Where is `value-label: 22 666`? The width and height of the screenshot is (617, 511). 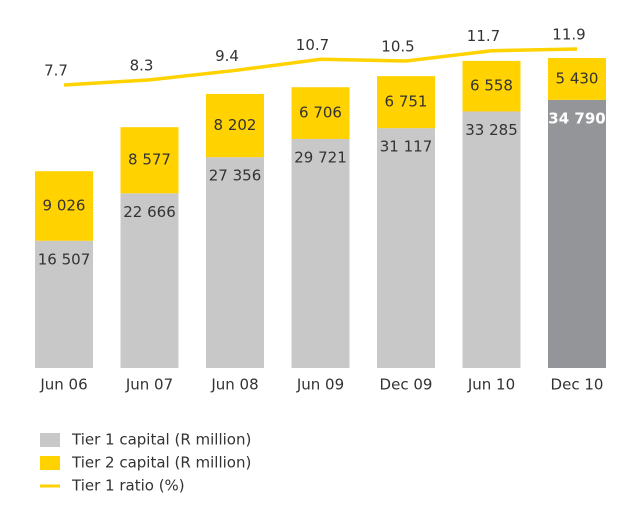 value-label: 22 666 is located at coordinates (149, 212).